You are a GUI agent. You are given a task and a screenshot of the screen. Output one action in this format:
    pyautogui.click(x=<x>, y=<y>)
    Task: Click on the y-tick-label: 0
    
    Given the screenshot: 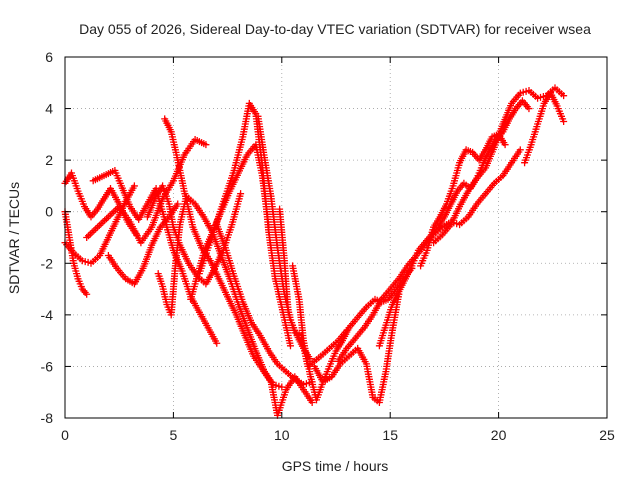 What is the action you would take?
    pyautogui.click(x=49, y=212)
    